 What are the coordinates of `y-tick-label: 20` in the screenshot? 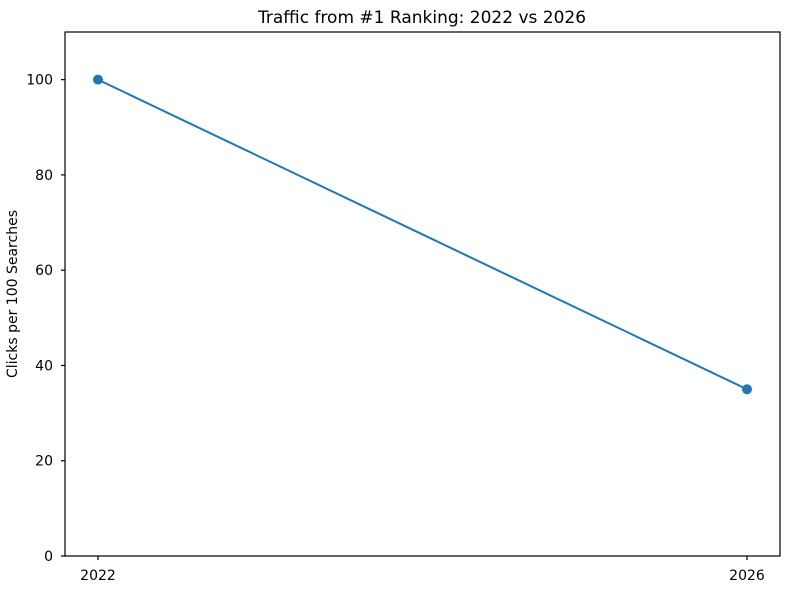 It's located at (44, 462).